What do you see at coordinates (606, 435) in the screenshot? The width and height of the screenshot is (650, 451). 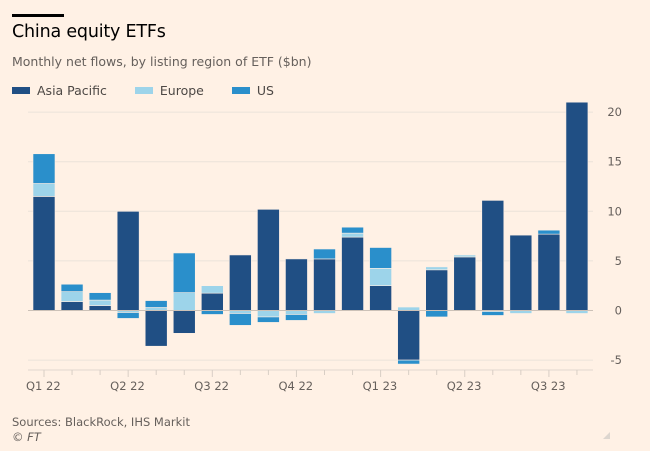 I see `resize-corner-icon` at bounding box center [606, 435].